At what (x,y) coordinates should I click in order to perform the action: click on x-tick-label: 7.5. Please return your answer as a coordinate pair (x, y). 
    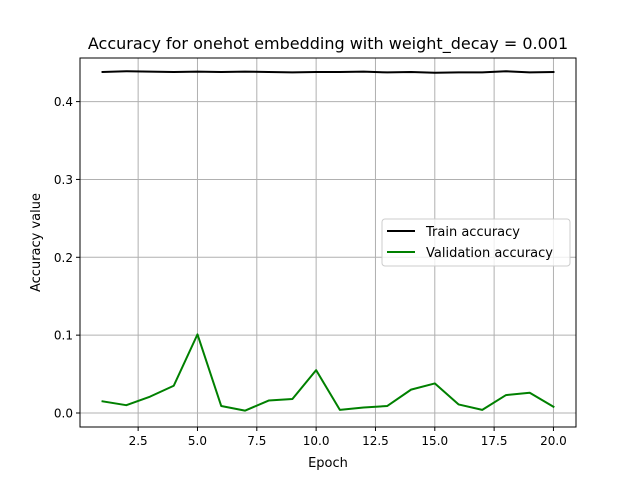
    Looking at the image, I should click on (256, 441).